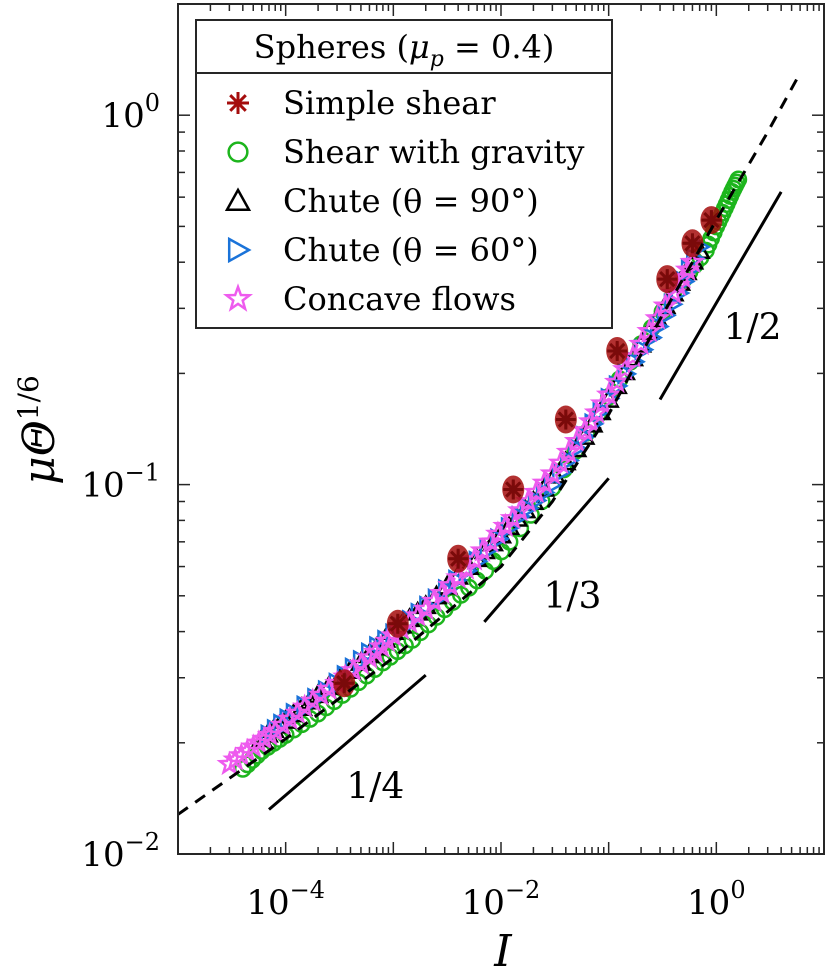  I want to click on y-tick-label: 10⁻², so click(120, 851).